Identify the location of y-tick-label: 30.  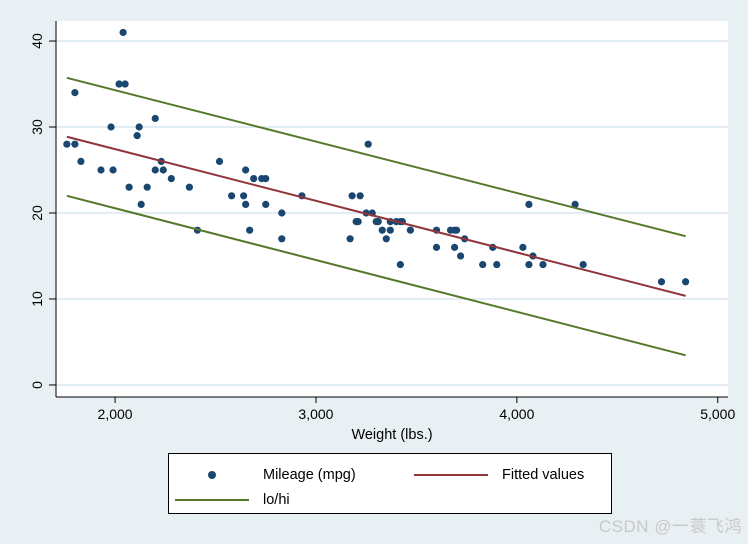
(37, 127).